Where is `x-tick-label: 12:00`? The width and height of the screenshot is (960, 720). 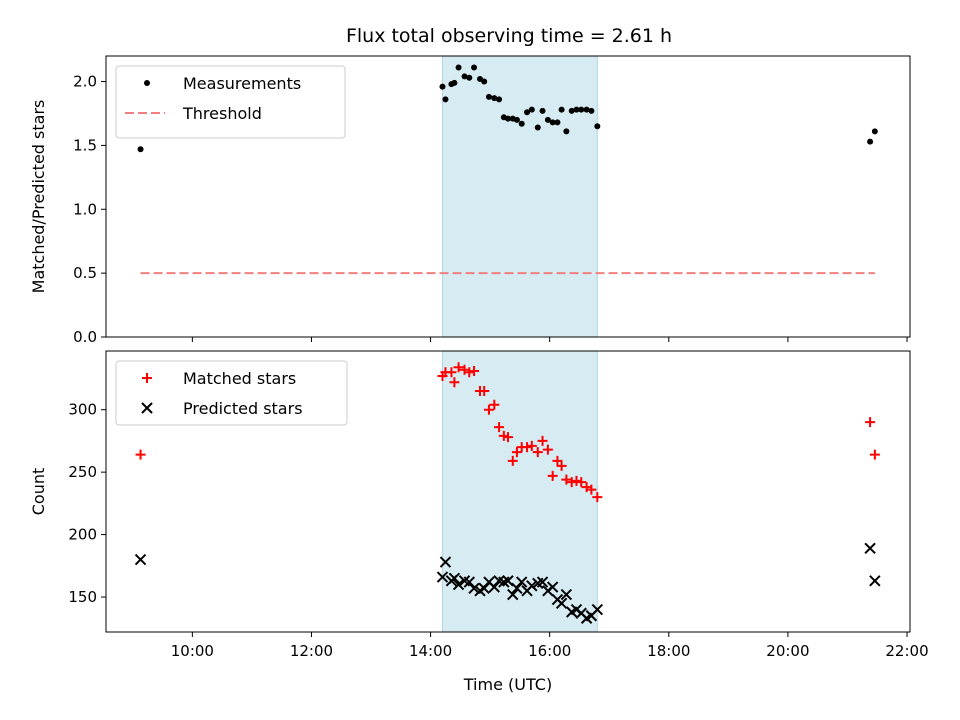 x-tick-label: 12:00 is located at coordinates (311, 651).